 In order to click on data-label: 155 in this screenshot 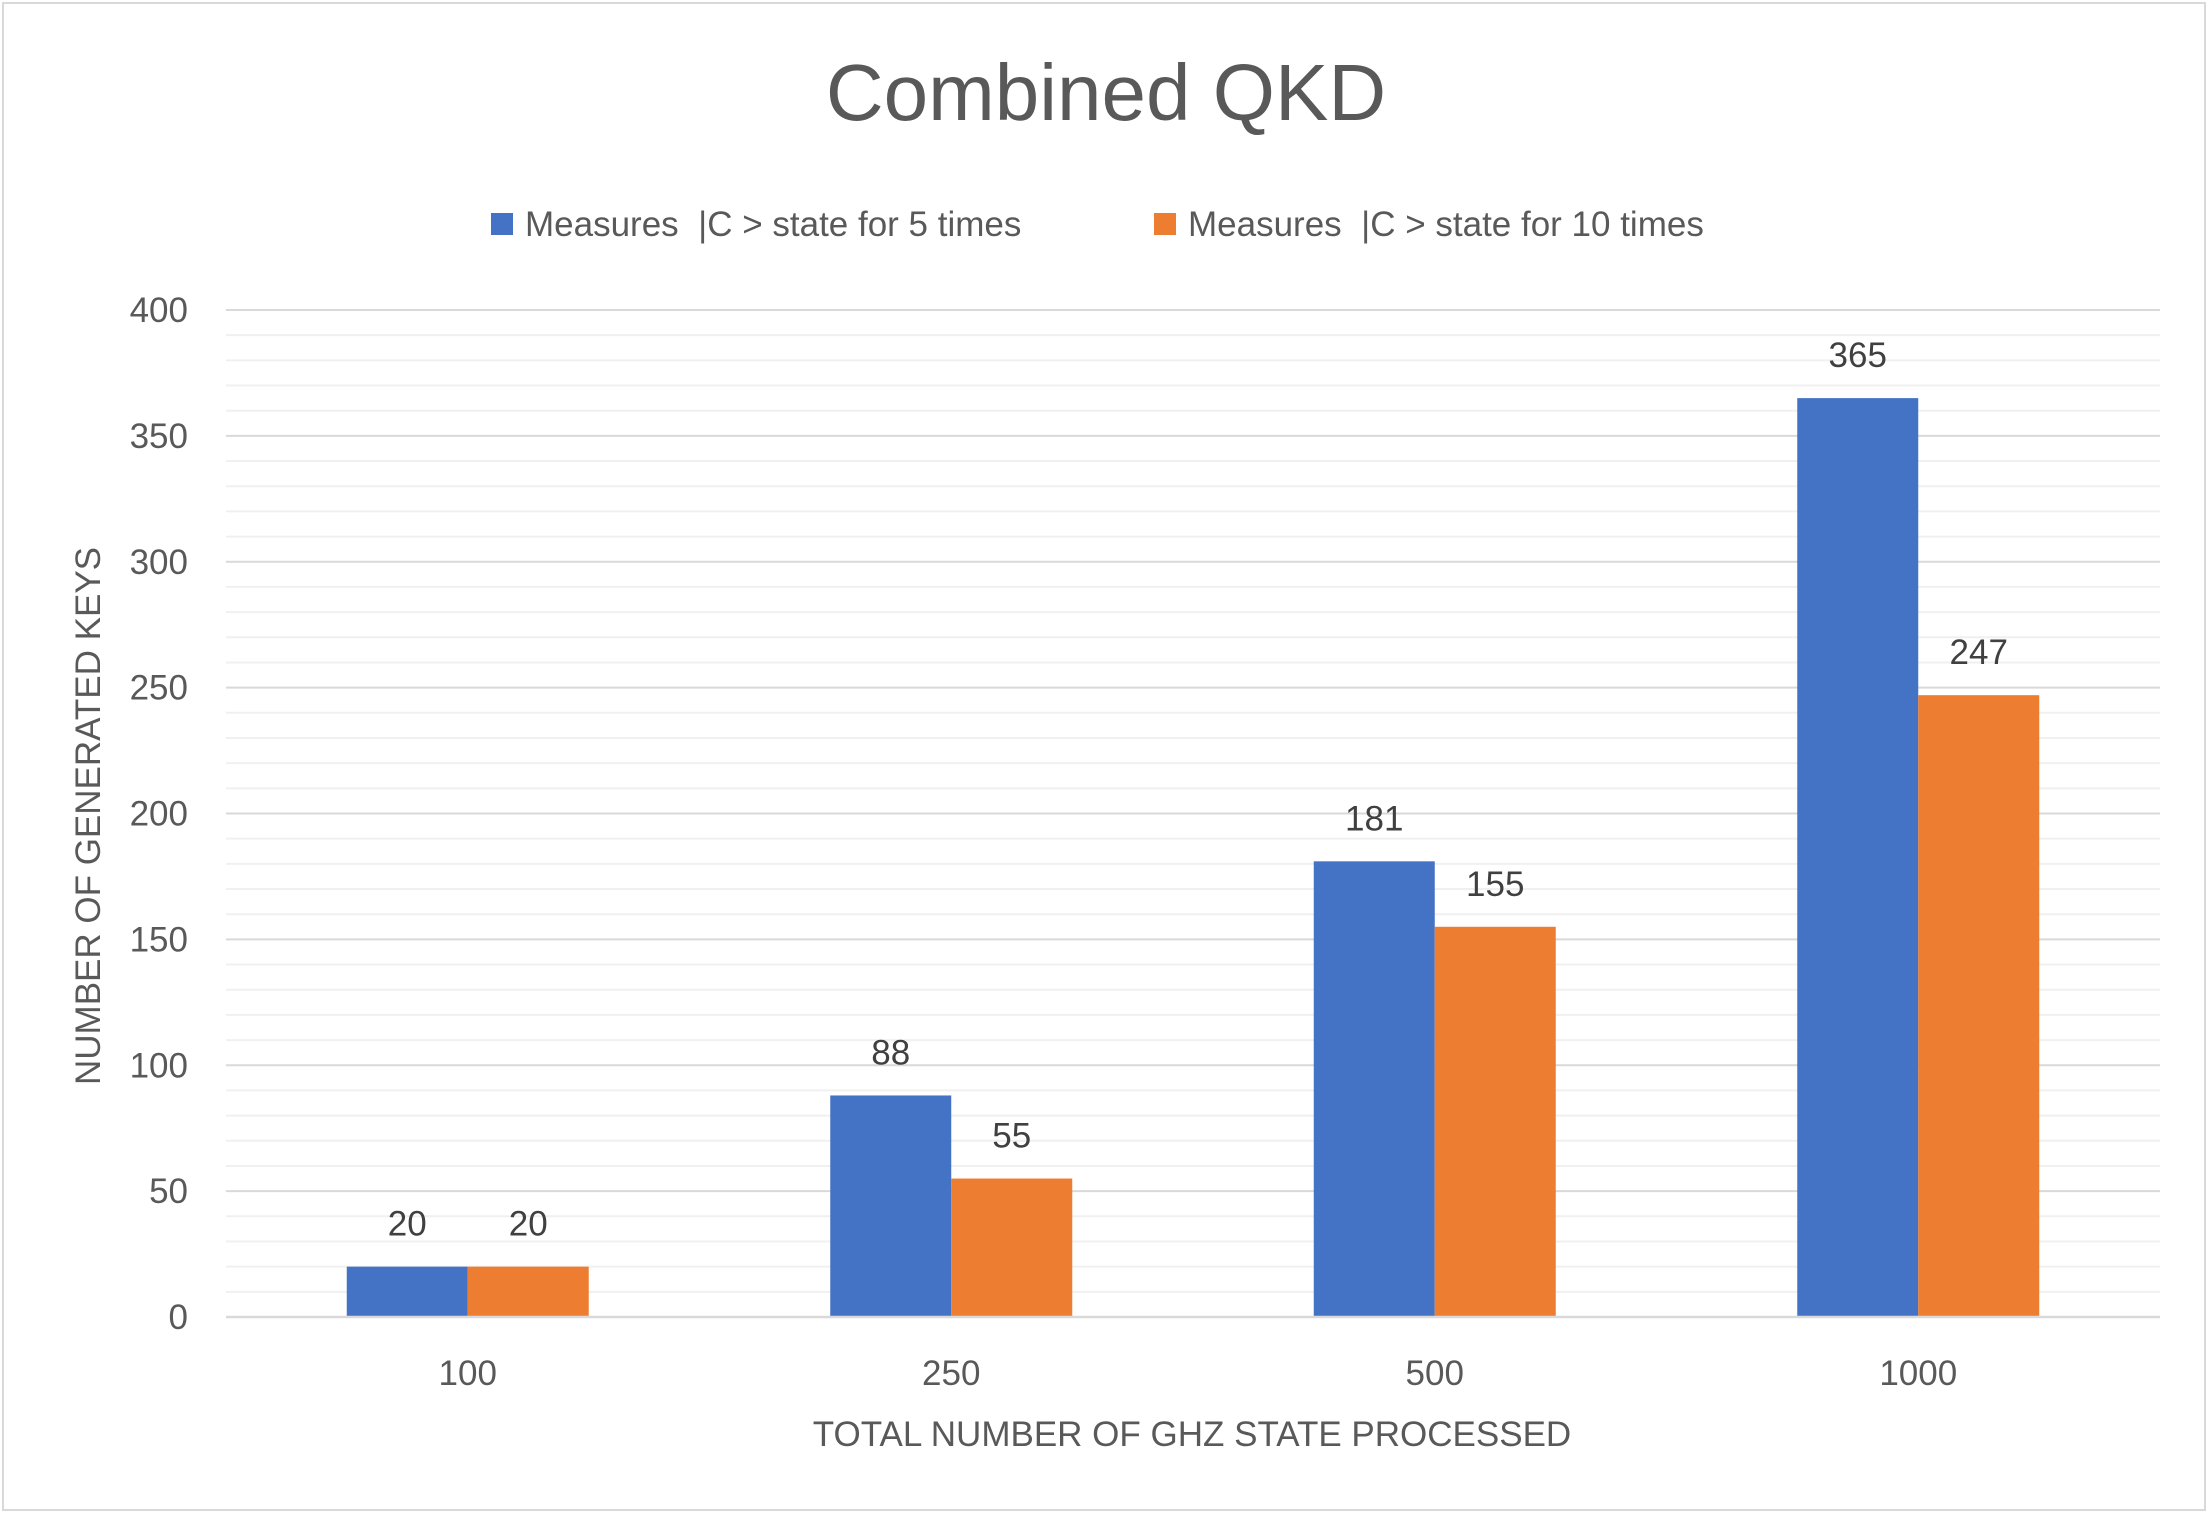, I will do `click(1495, 884)`.